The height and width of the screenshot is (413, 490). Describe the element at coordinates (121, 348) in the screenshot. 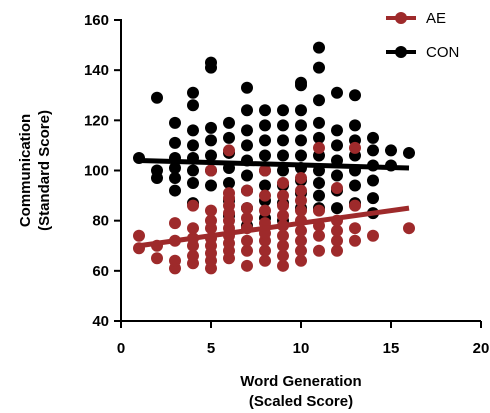

I see `x-tick-label: 0` at that location.